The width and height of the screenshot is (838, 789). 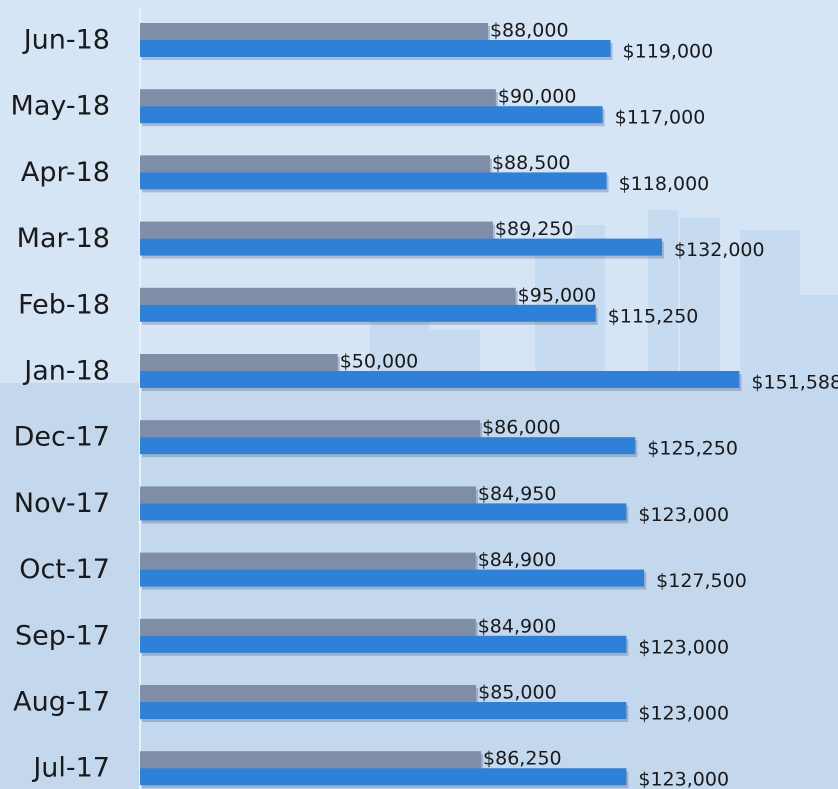 What do you see at coordinates (65, 172) in the screenshot?
I see `category-label: Apr-18` at bounding box center [65, 172].